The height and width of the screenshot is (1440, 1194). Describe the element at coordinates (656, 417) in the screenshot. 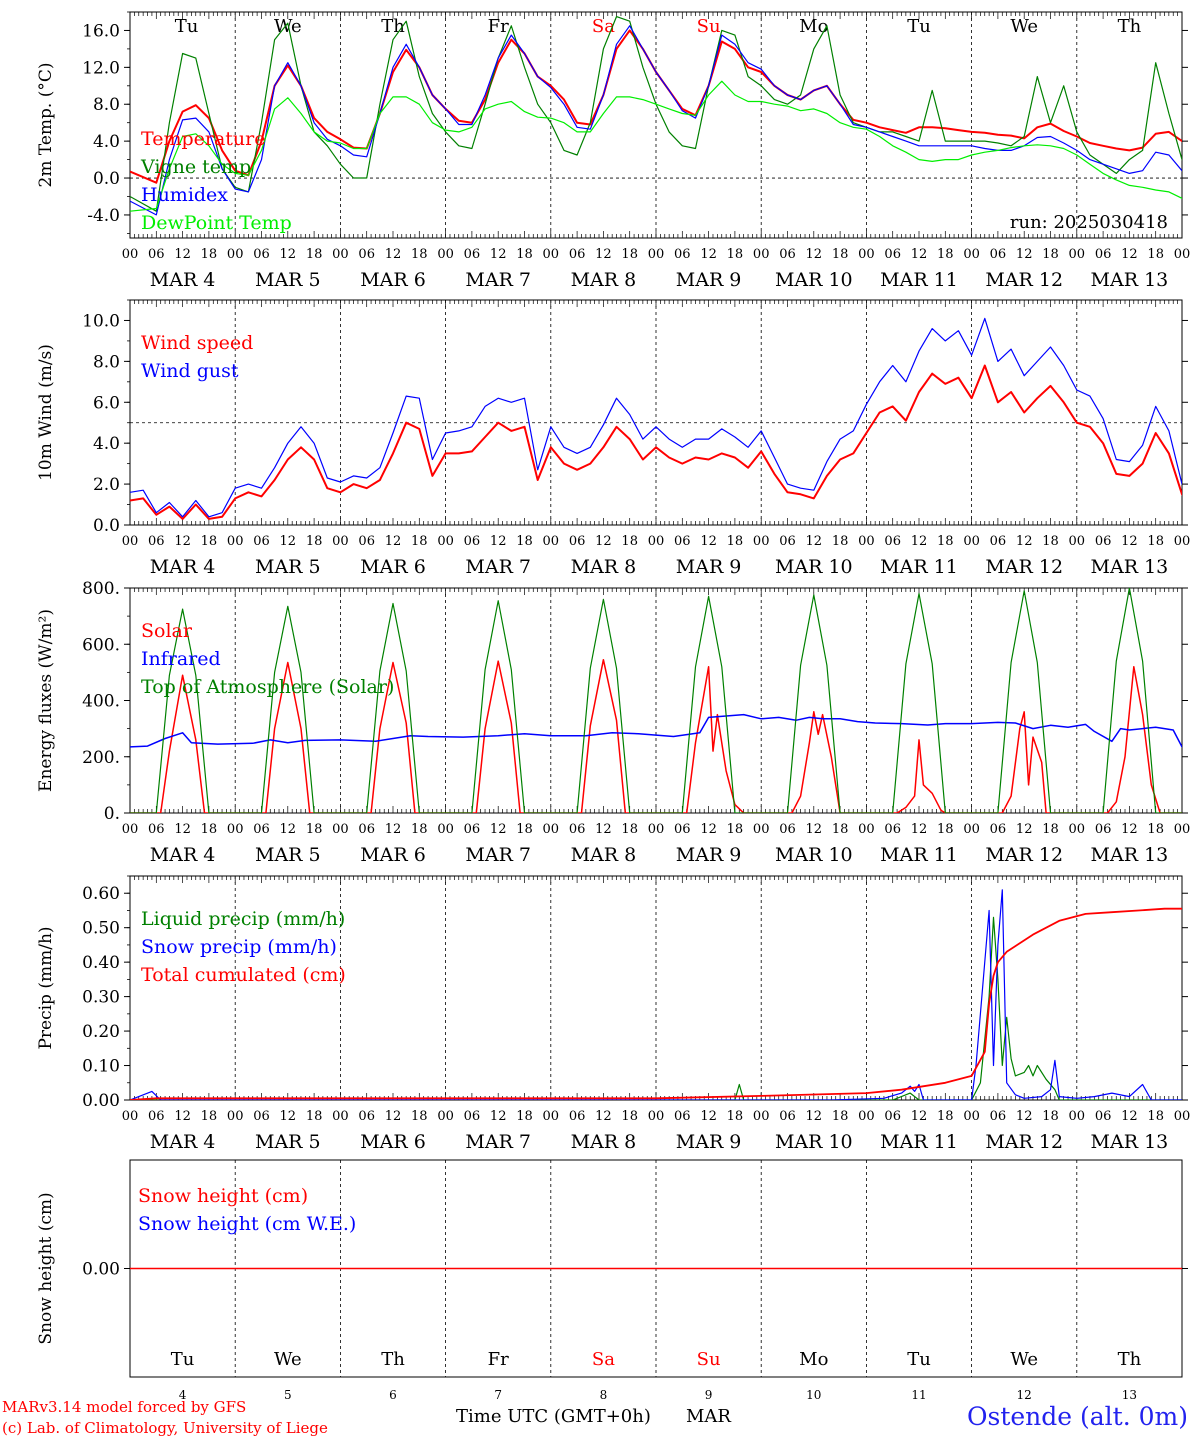

I see `series-line-wind-gust` at that location.